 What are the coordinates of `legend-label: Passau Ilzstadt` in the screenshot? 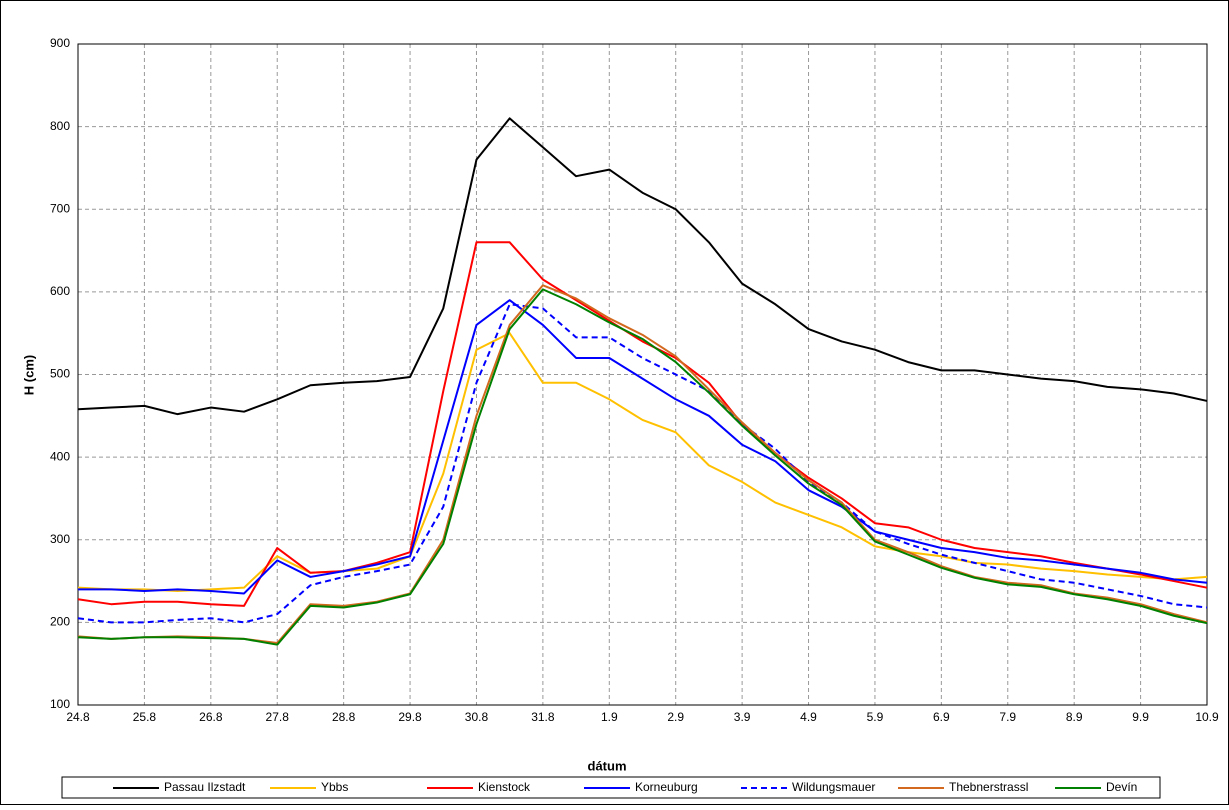 It's located at (205, 787).